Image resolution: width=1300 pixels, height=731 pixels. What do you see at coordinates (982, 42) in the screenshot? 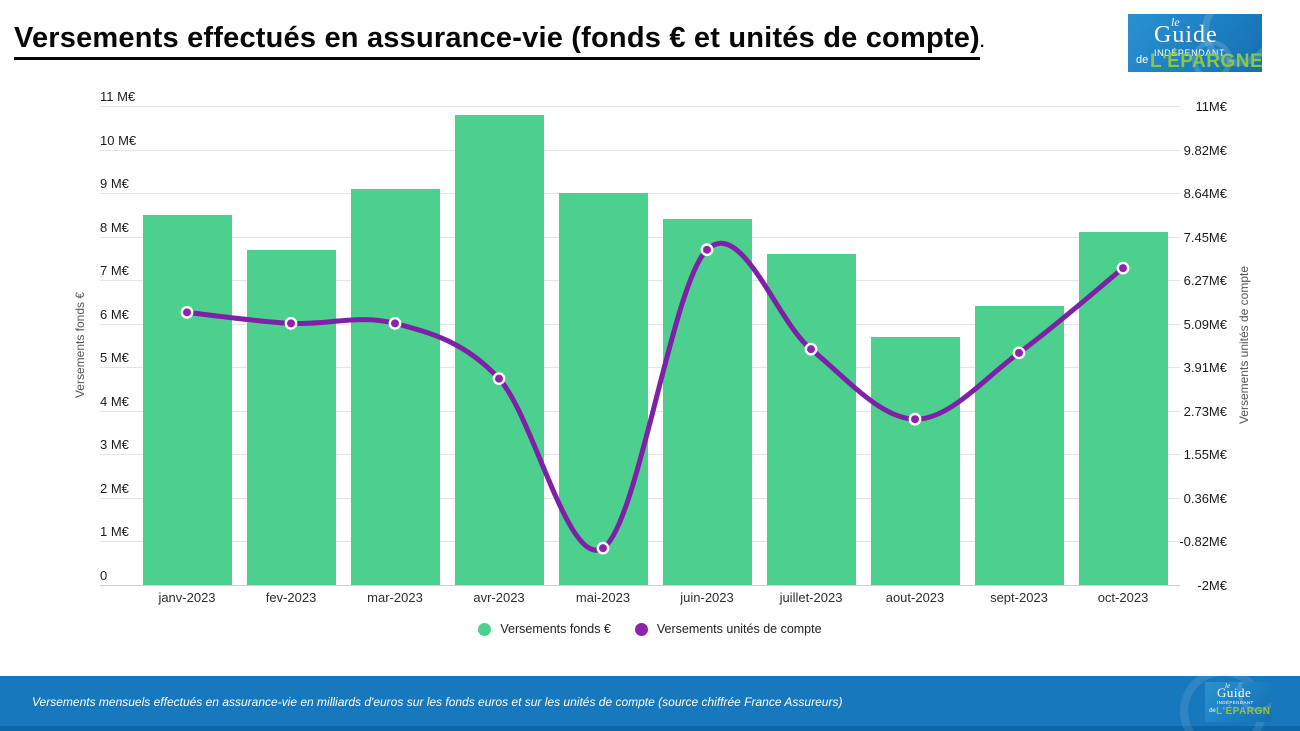
I see `page-title-period: .` at bounding box center [982, 42].